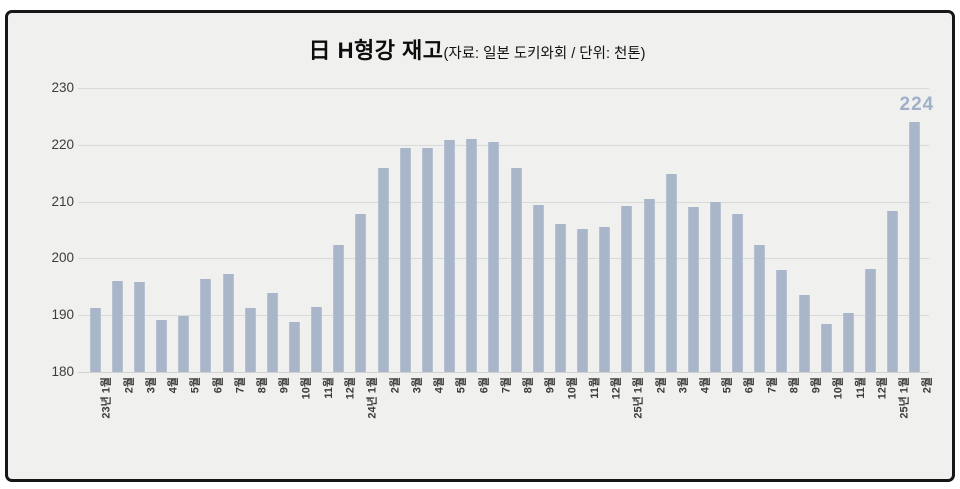 Image resolution: width=960 pixels, height=489 pixels. I want to click on y-axis-tick-label: 210, so click(62, 201).